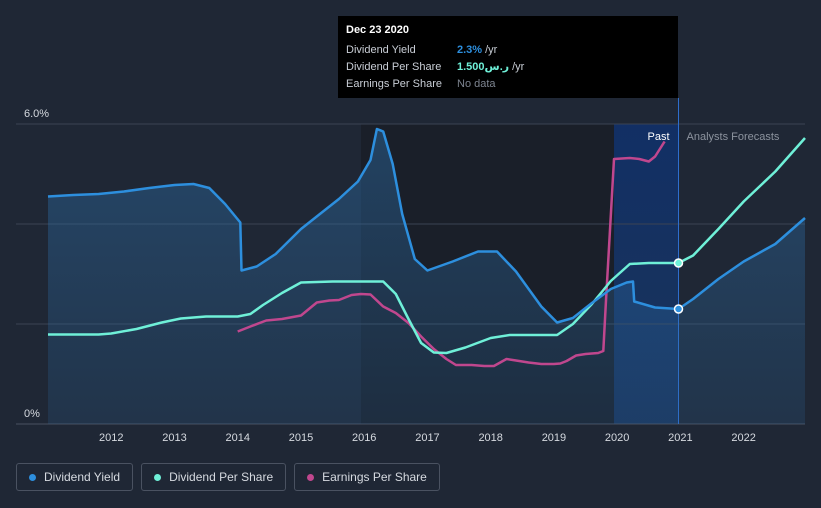 Image resolution: width=821 pixels, height=508 pixels. What do you see at coordinates (374, 477) in the screenshot?
I see `legend-label: Earnings Per Share` at bounding box center [374, 477].